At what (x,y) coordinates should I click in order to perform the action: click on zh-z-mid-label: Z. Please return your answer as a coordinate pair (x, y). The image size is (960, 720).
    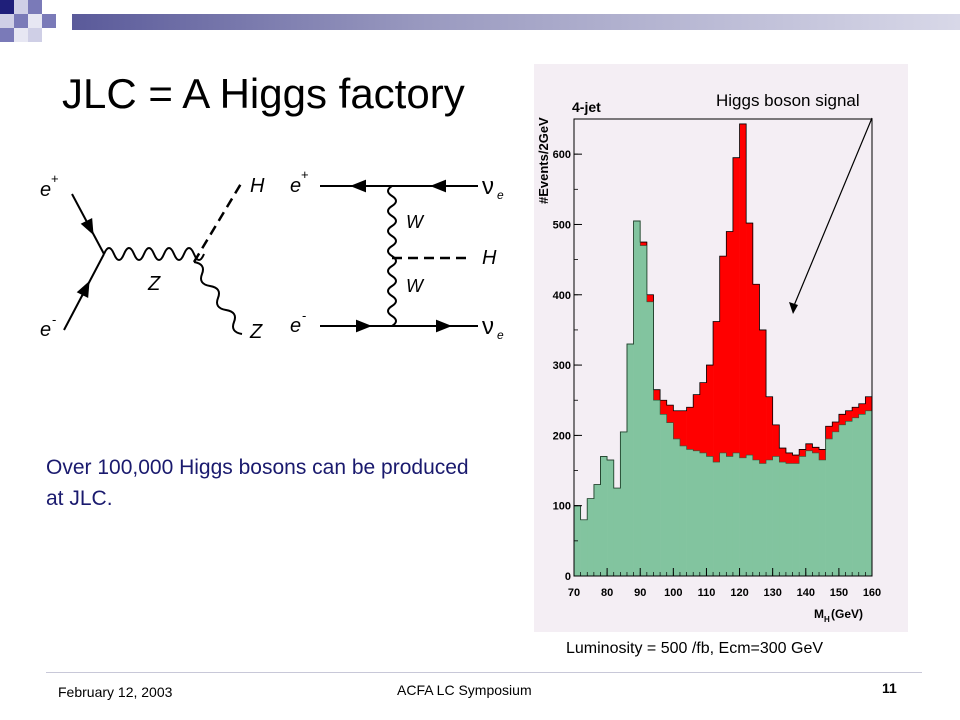
    Looking at the image, I should click on (154, 284).